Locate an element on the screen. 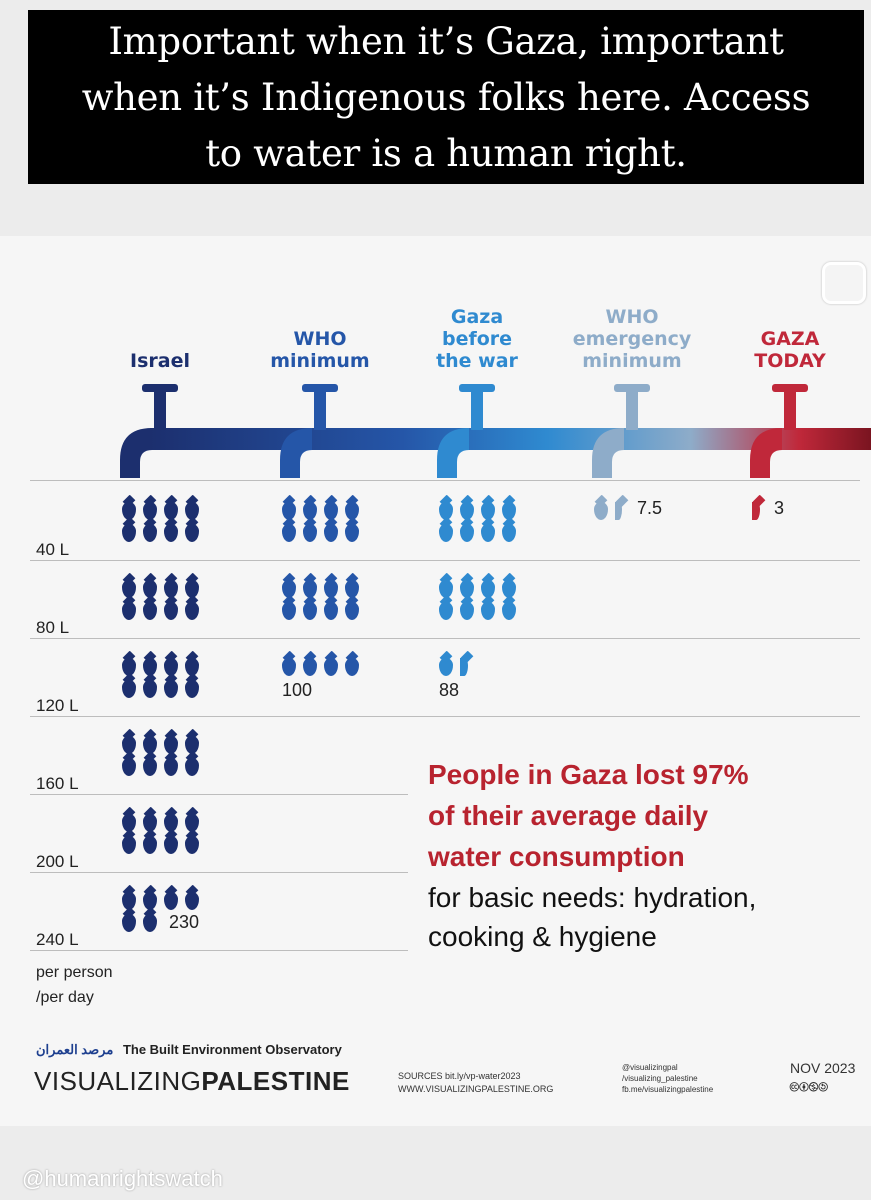 Image resolution: width=871 pixels, height=1200 pixels. value-label-2: 88 is located at coordinates (449, 690).